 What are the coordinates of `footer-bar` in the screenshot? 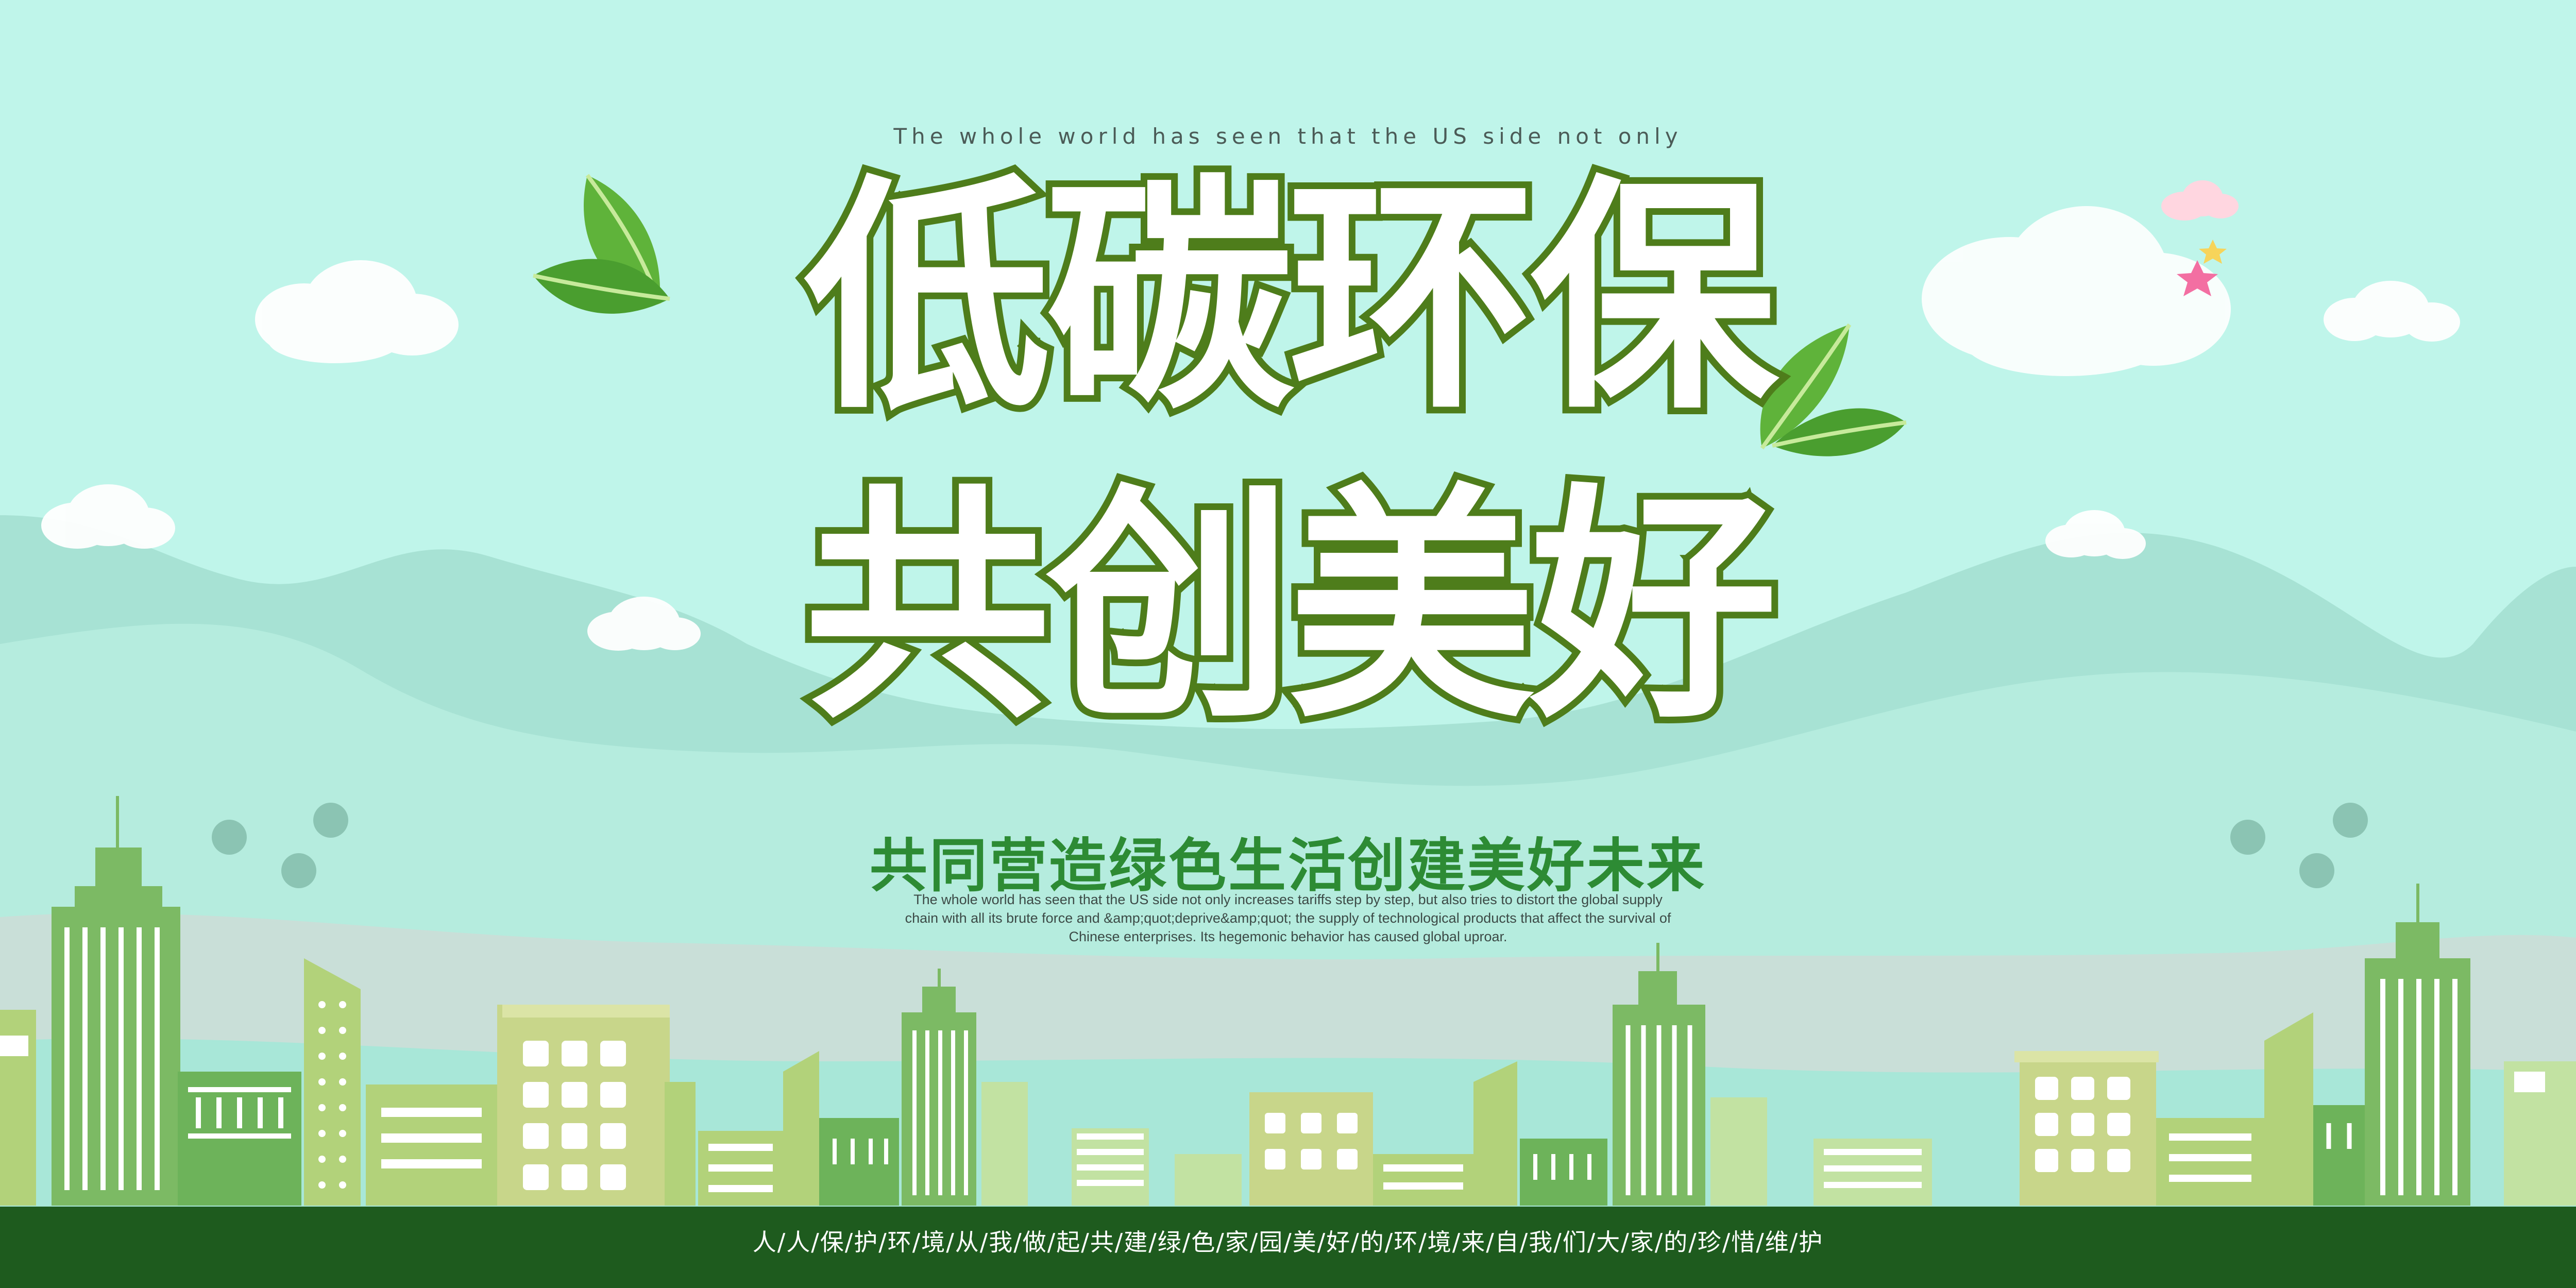 It's located at (1288, 1247).